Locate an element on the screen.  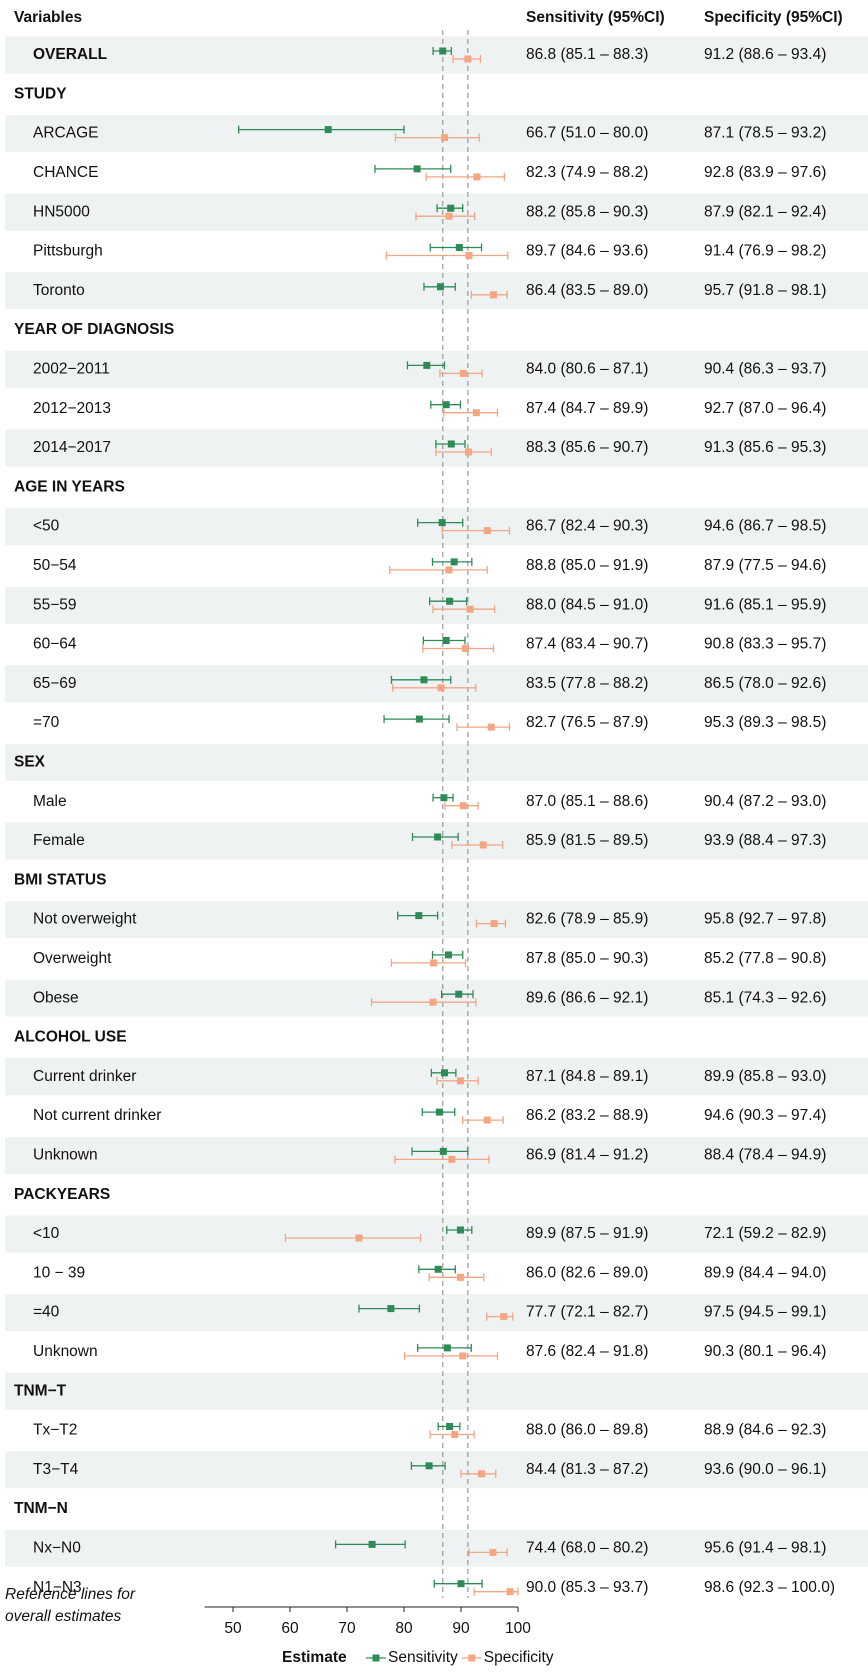
value-label: 87.8 (85.0 – 90.3) is located at coordinates (587, 958).